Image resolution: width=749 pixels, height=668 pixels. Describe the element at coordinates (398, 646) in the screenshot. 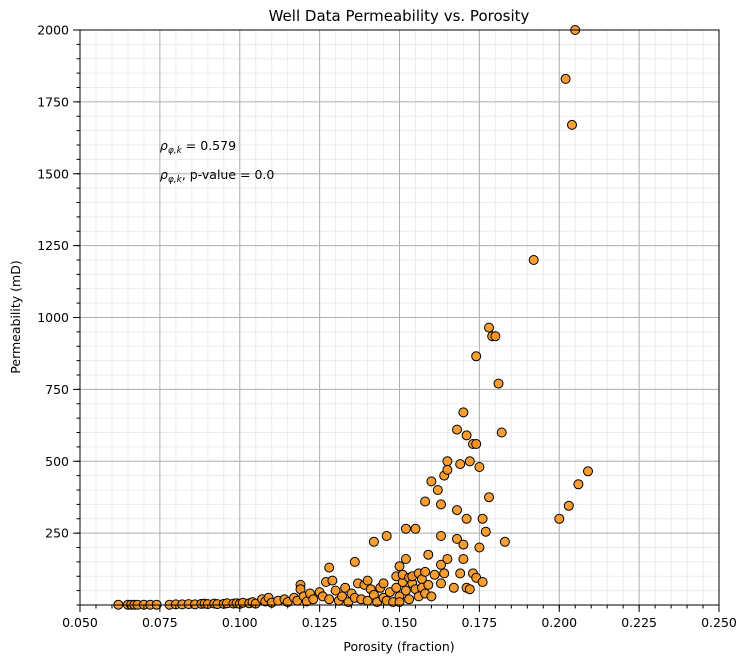

I see `x-axis-label: Porosity (fraction)` at that location.